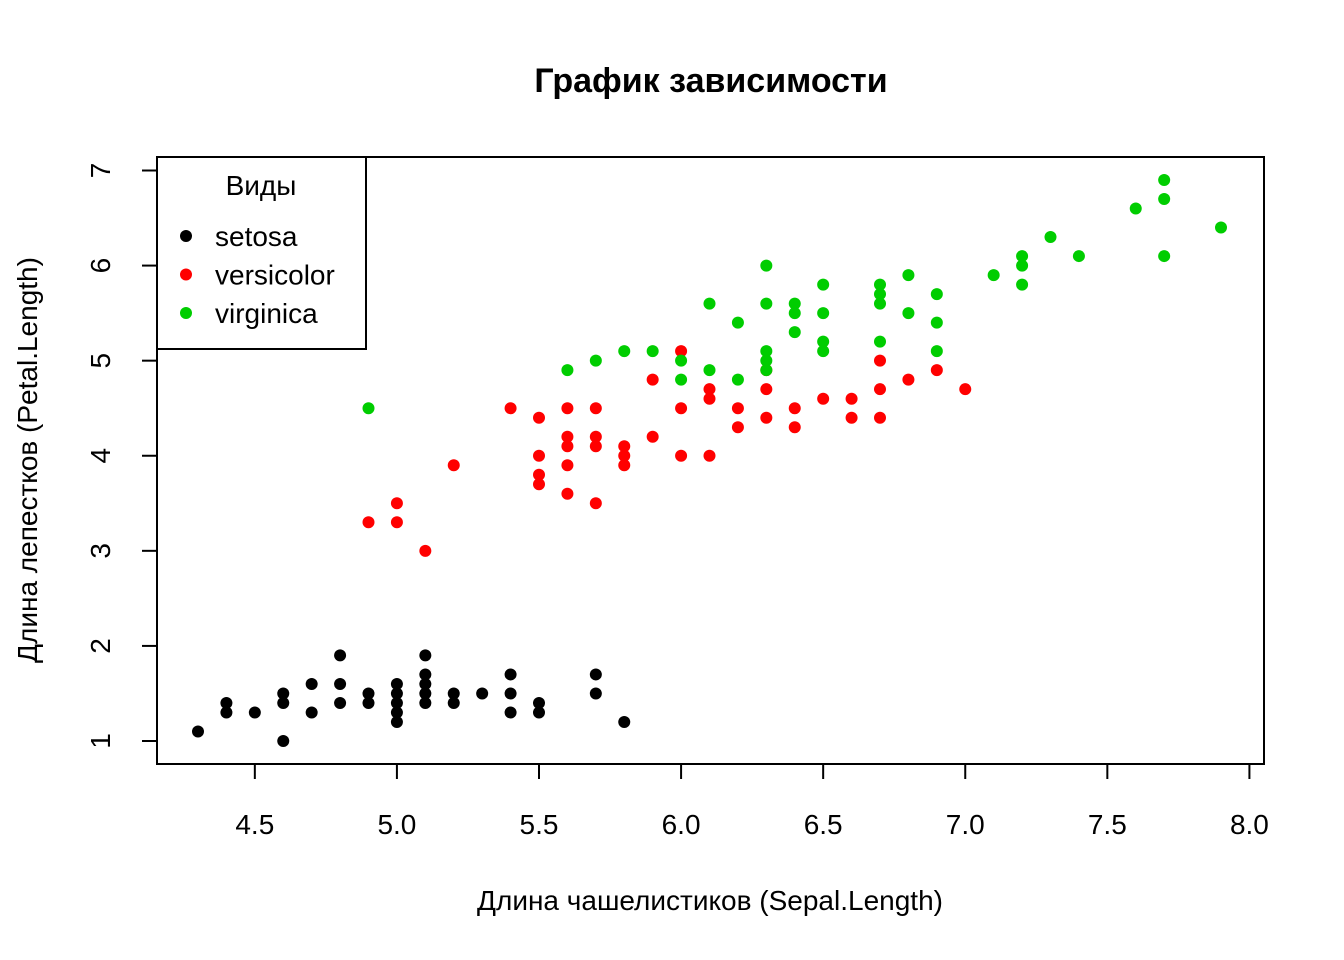 This screenshot has height=960, width=1344. What do you see at coordinates (27, 460) in the screenshot?
I see `y-axis-label: Длина лепестков (Petal.Length)` at bounding box center [27, 460].